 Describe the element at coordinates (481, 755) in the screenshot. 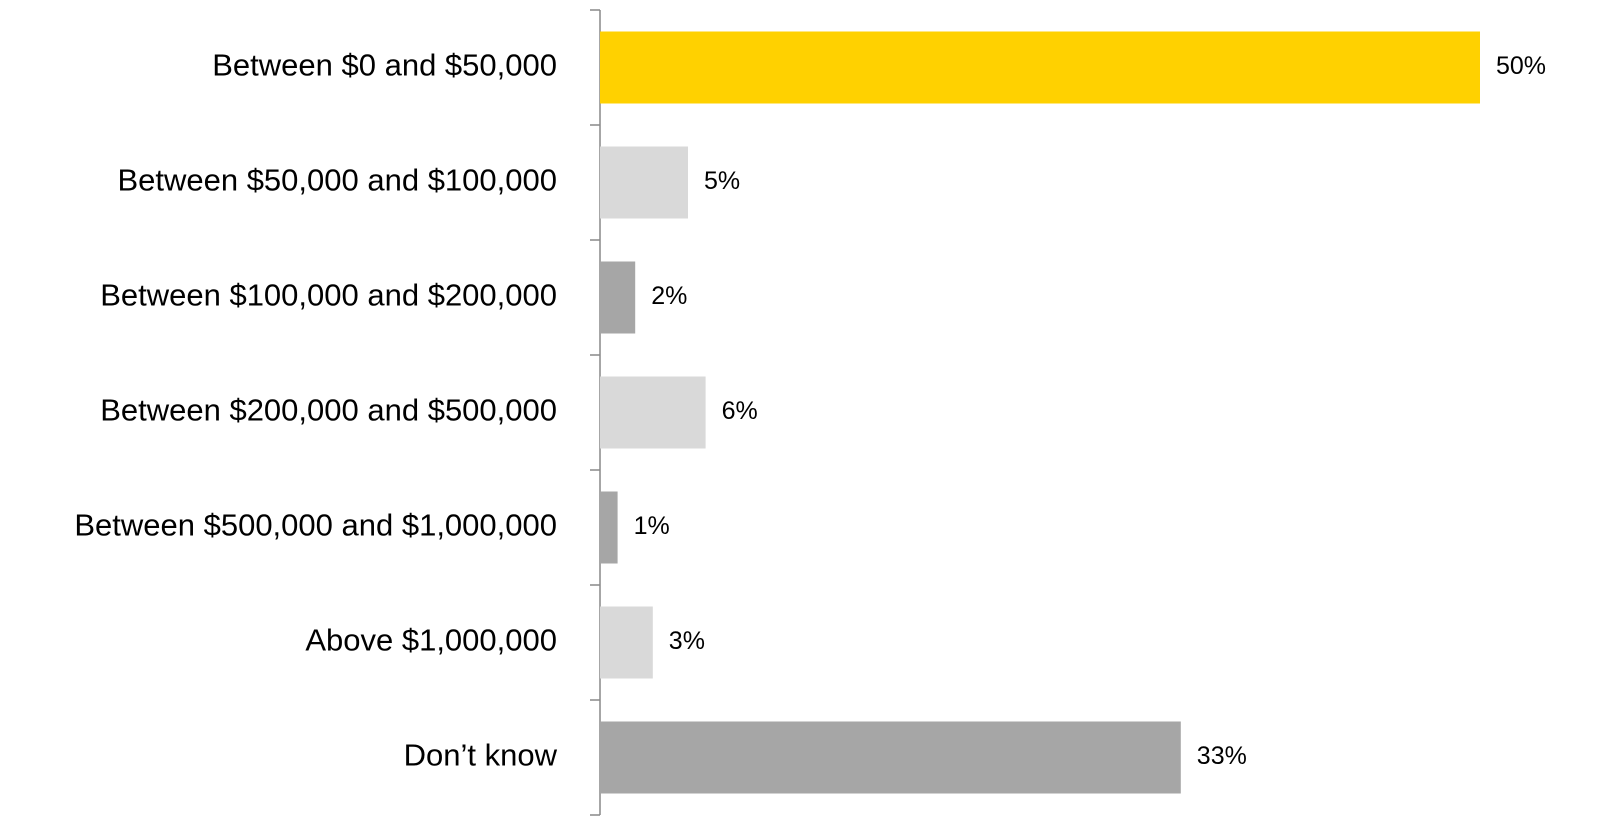

I see `category-label: Don’t know` at that location.